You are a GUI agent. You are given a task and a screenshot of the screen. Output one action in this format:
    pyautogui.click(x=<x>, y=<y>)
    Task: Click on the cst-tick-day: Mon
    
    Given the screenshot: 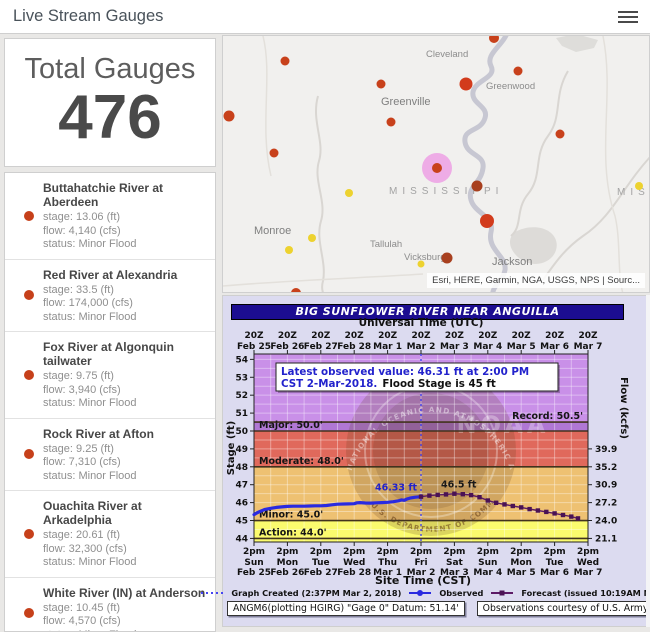 What is the action you would take?
    pyautogui.click(x=521, y=563)
    